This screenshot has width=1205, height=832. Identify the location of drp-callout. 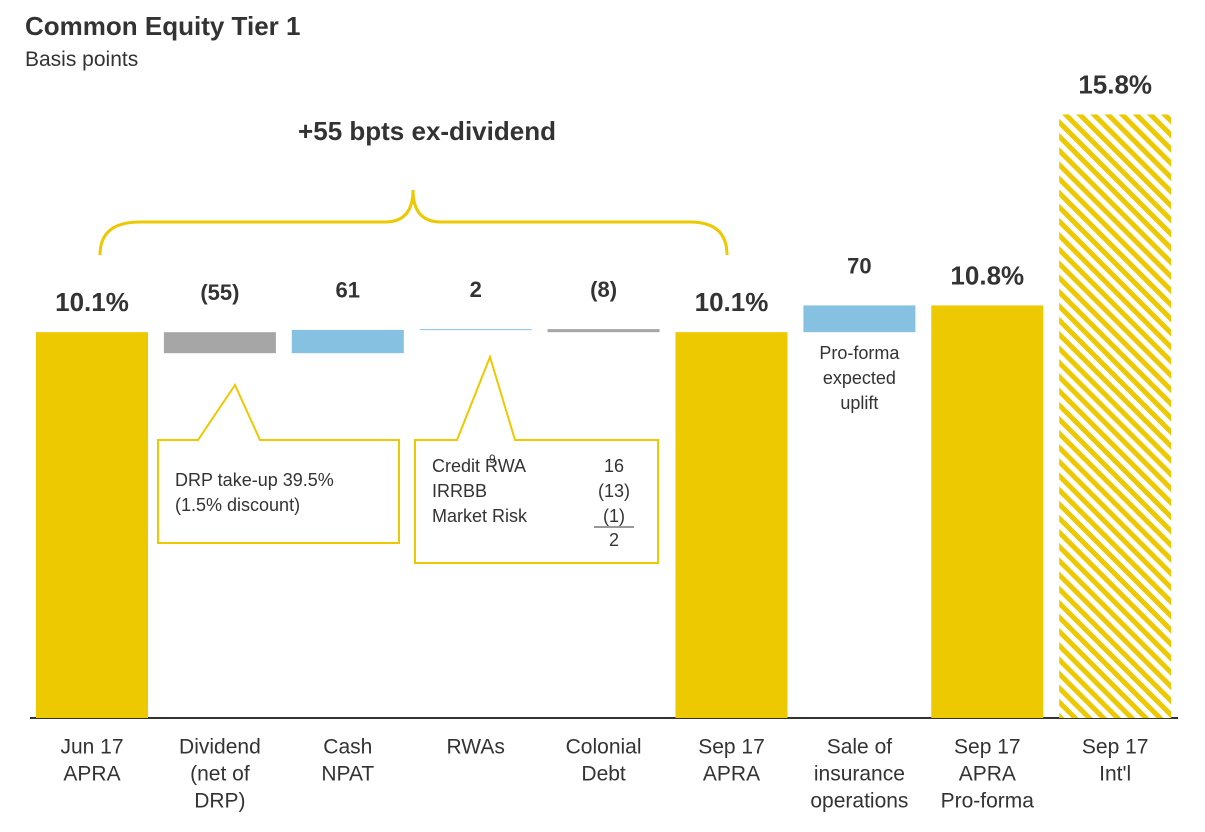
(278, 463).